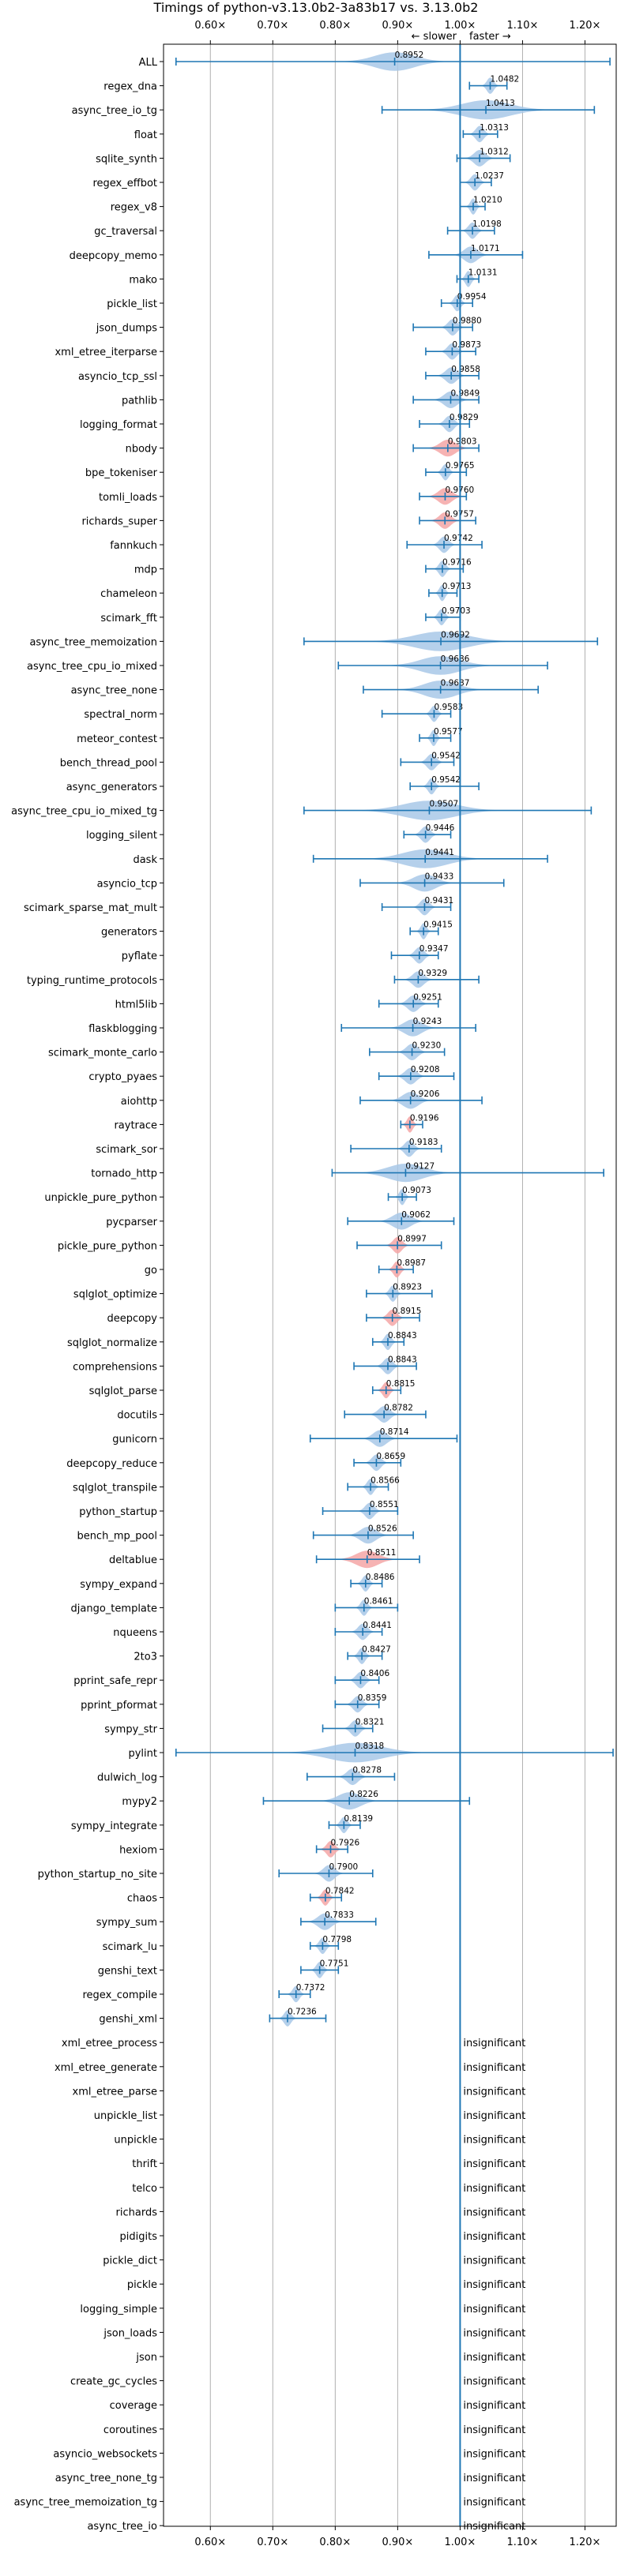 The image size is (632, 2576). I want to click on benchmark-label: pyflate, so click(140, 956).